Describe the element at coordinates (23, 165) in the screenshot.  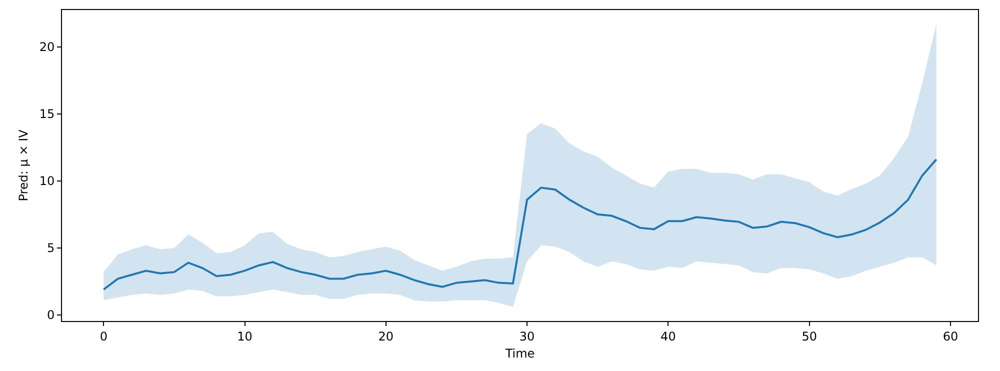
I see `y-axis-title: Pred: µ × IV` at that location.